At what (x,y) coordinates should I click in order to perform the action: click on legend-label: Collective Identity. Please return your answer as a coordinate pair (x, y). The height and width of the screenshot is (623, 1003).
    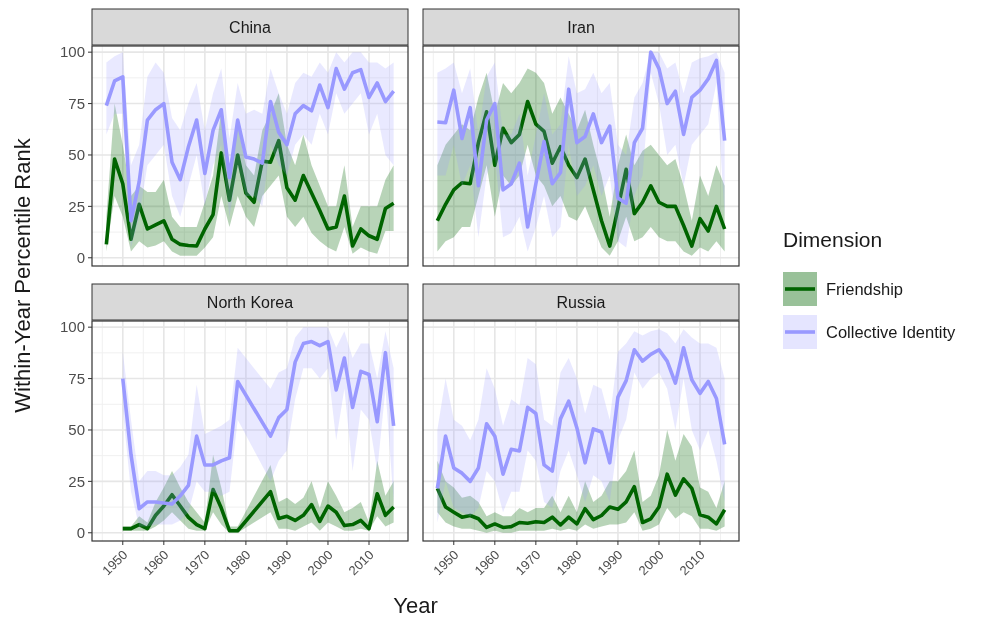
    Looking at the image, I should click on (891, 331).